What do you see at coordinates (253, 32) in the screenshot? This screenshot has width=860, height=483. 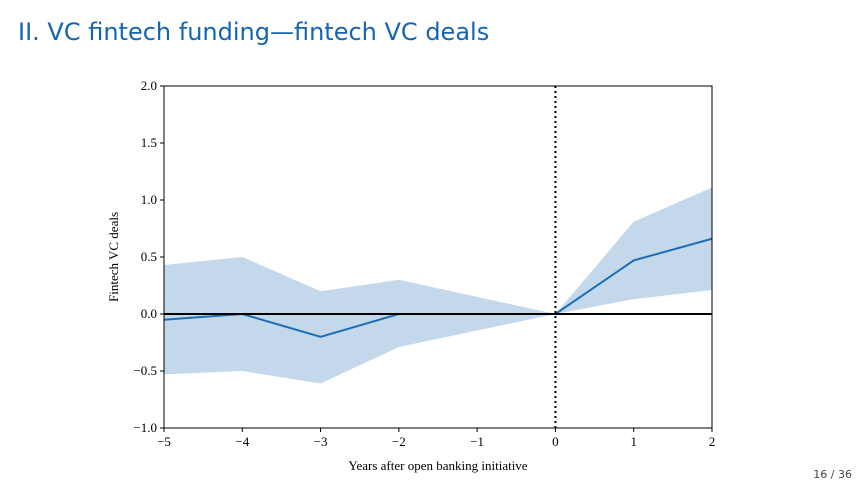 I see `slide-title: II. VC fintech funding—fintech VC deals` at bounding box center [253, 32].